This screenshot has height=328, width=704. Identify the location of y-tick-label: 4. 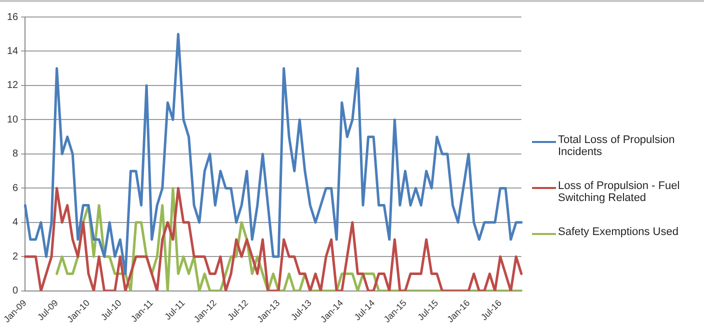
(15, 222).